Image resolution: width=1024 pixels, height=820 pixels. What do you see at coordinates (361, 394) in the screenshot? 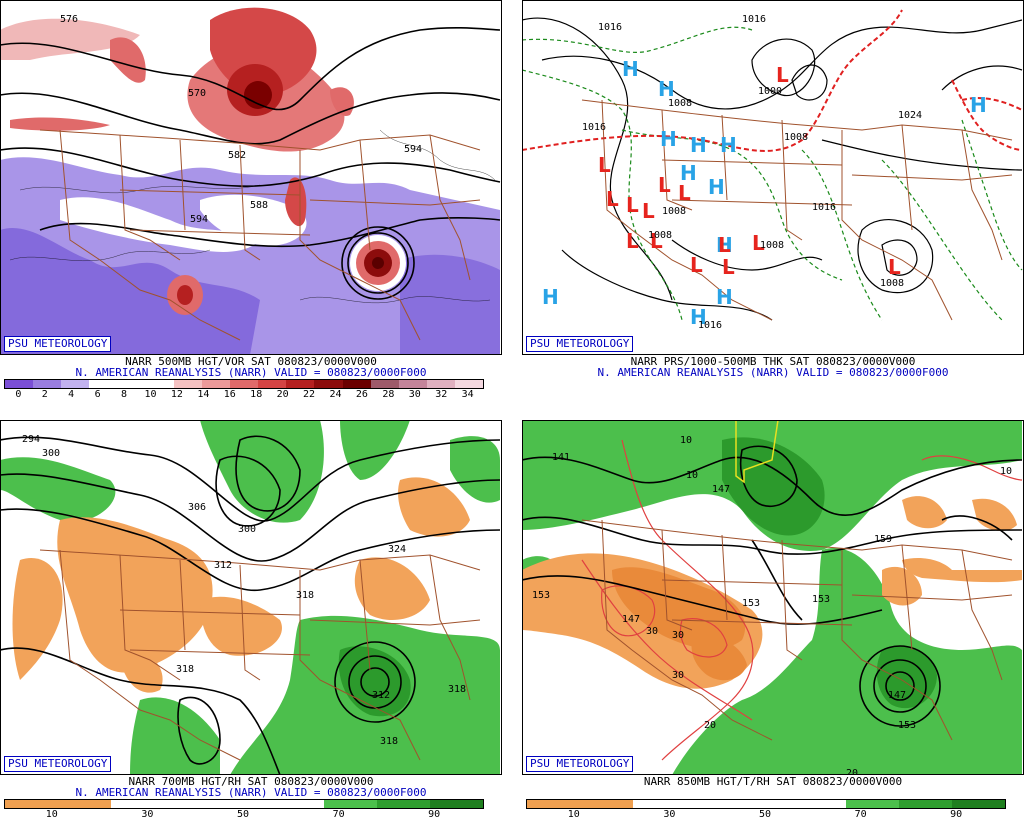
I see `colorbar-tick-label: 26` at bounding box center [361, 394].